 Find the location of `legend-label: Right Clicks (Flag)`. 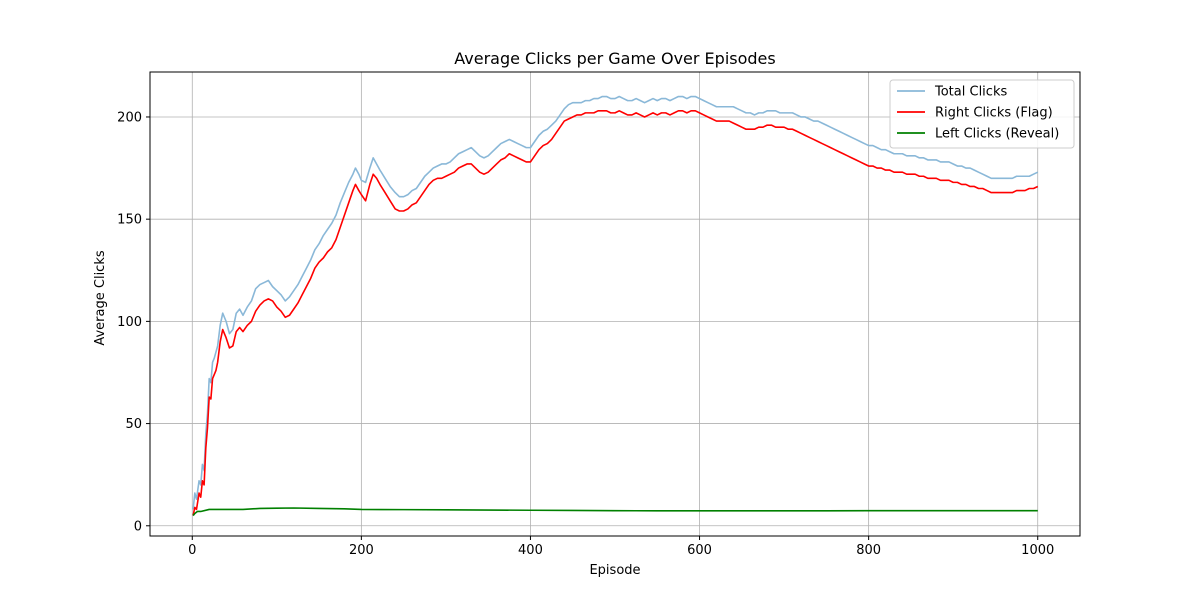

legend-label: Right Clicks (Flag) is located at coordinates (994, 113).